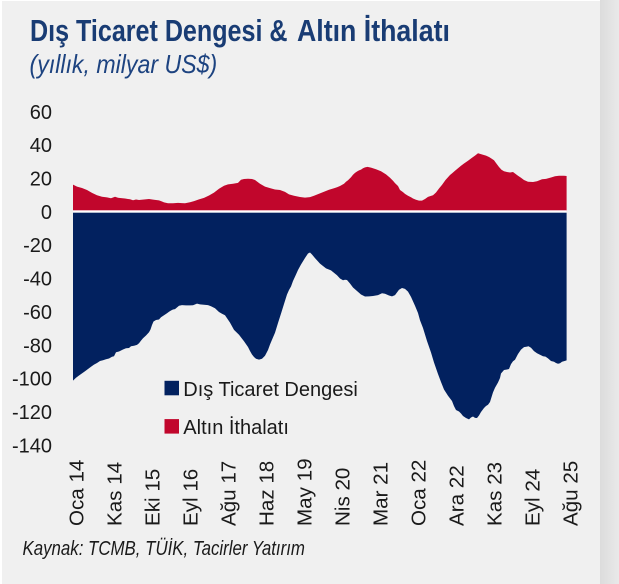 The width and height of the screenshot is (619, 584). I want to click on svg-text: Kas 23, so click(494, 494).